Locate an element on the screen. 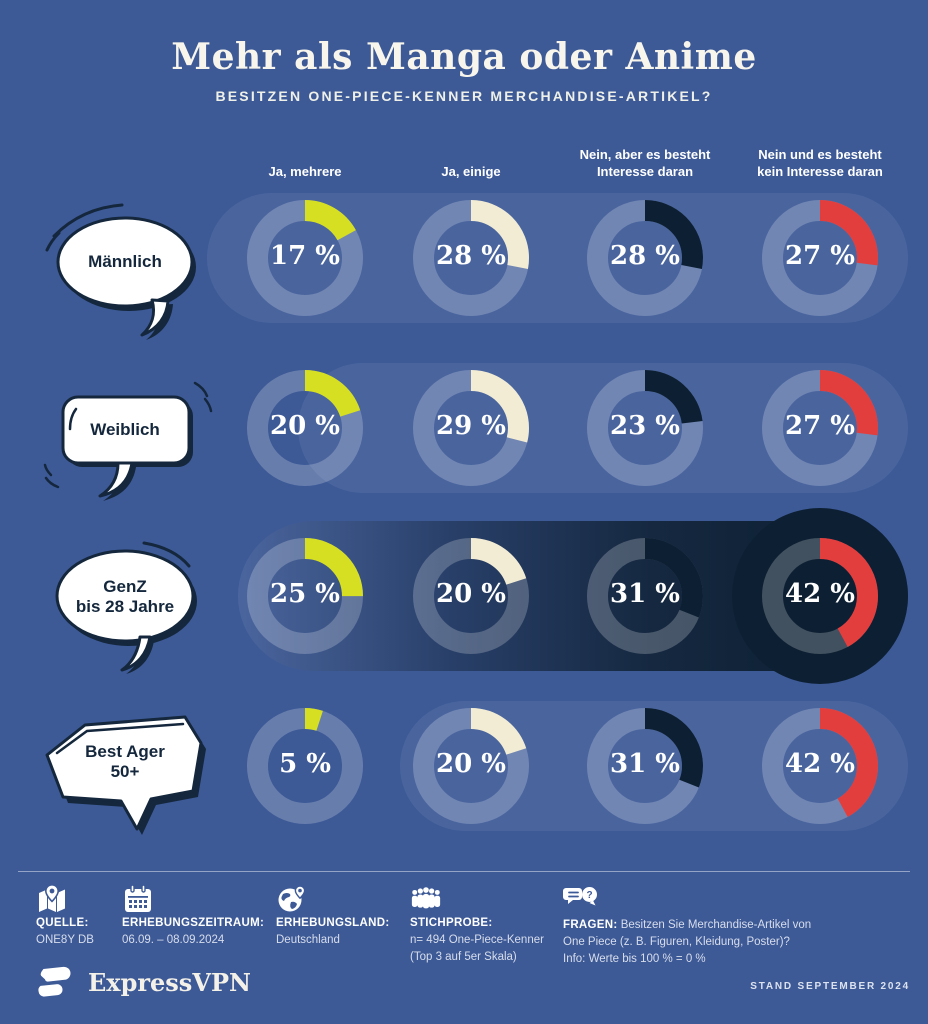  group-label: Best Ager 50+ is located at coordinates (125, 762).